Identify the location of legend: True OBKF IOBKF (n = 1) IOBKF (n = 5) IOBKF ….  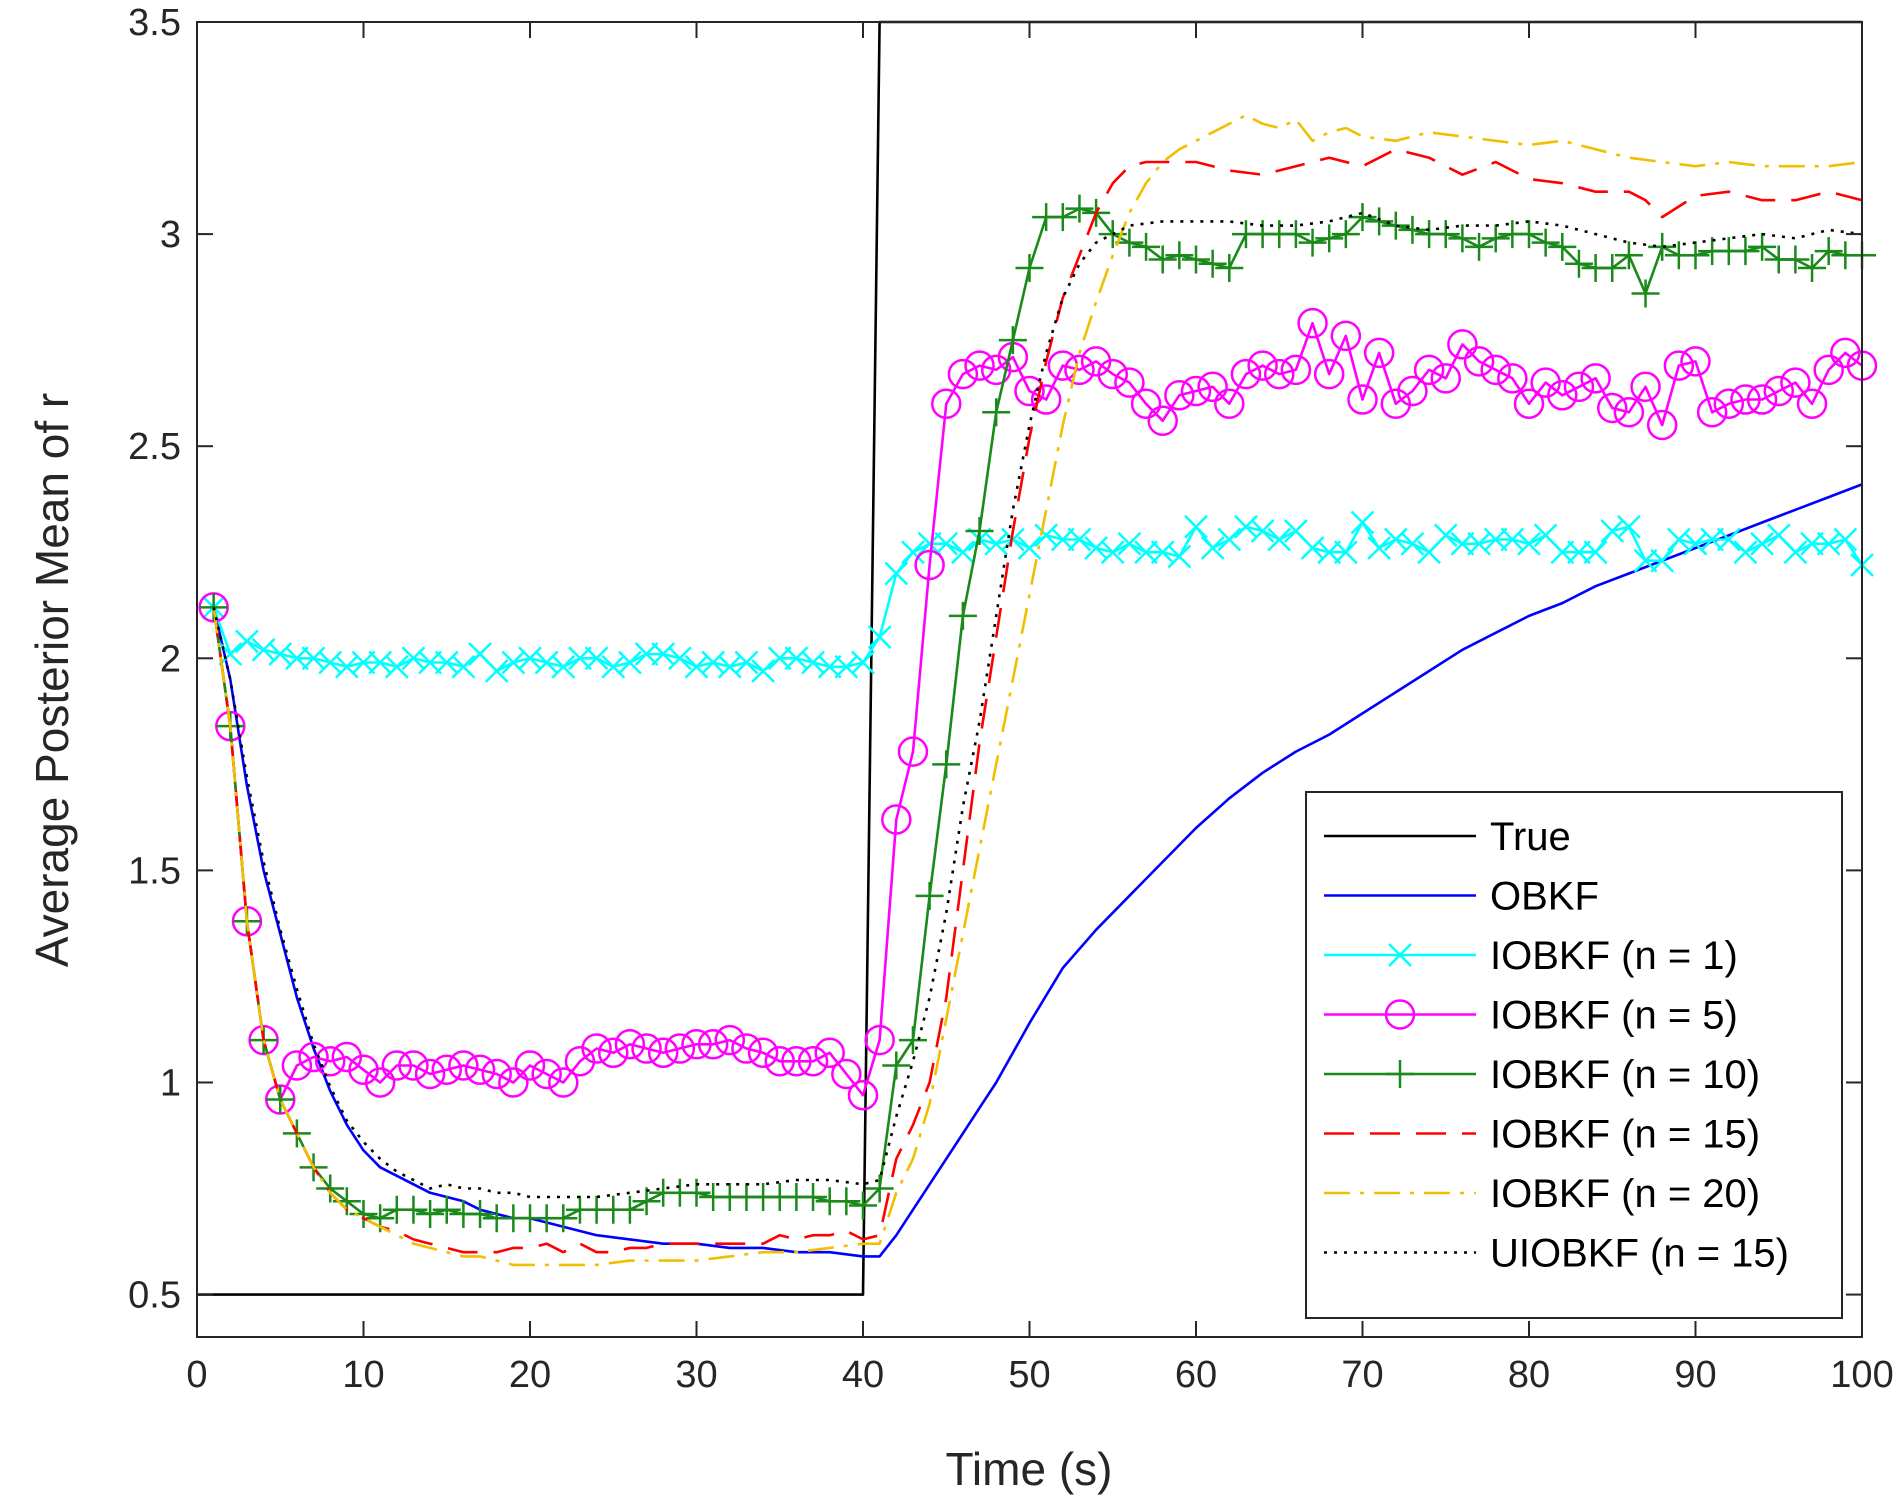
(1574, 1055).